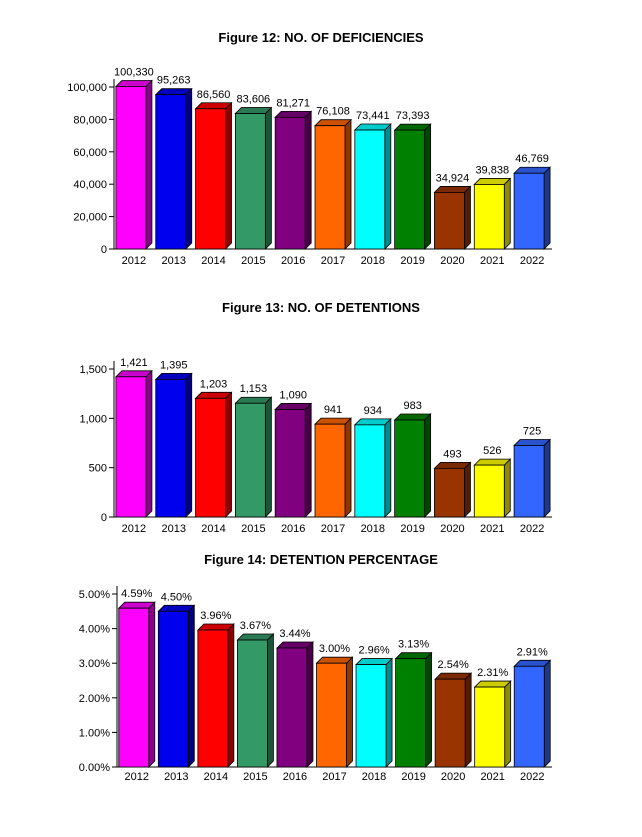 This screenshot has width=642, height=837. Describe the element at coordinates (174, 81) in the screenshot. I see `data-label: 95,263` at that location.